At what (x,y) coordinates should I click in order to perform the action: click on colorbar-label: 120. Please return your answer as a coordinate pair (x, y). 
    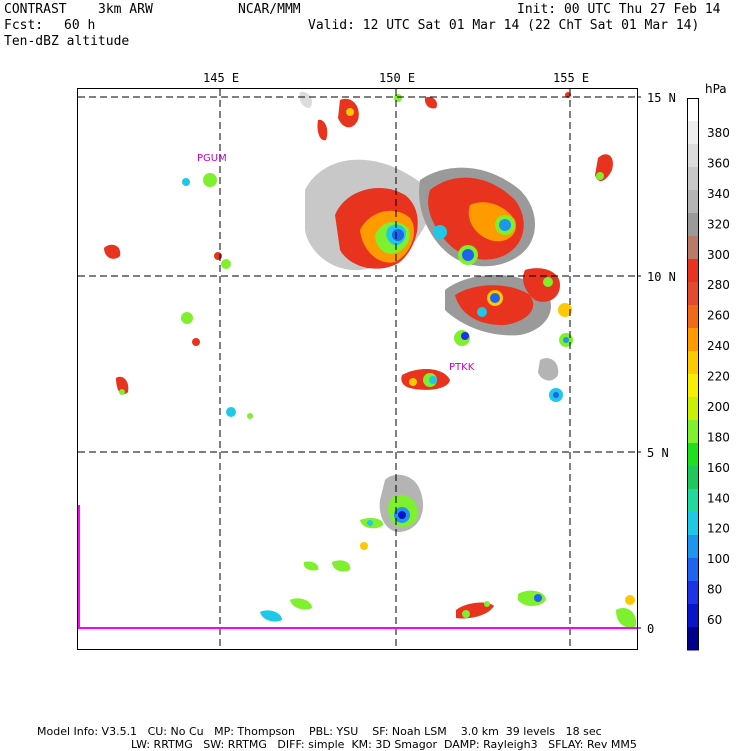
    Looking at the image, I should click on (718, 529).